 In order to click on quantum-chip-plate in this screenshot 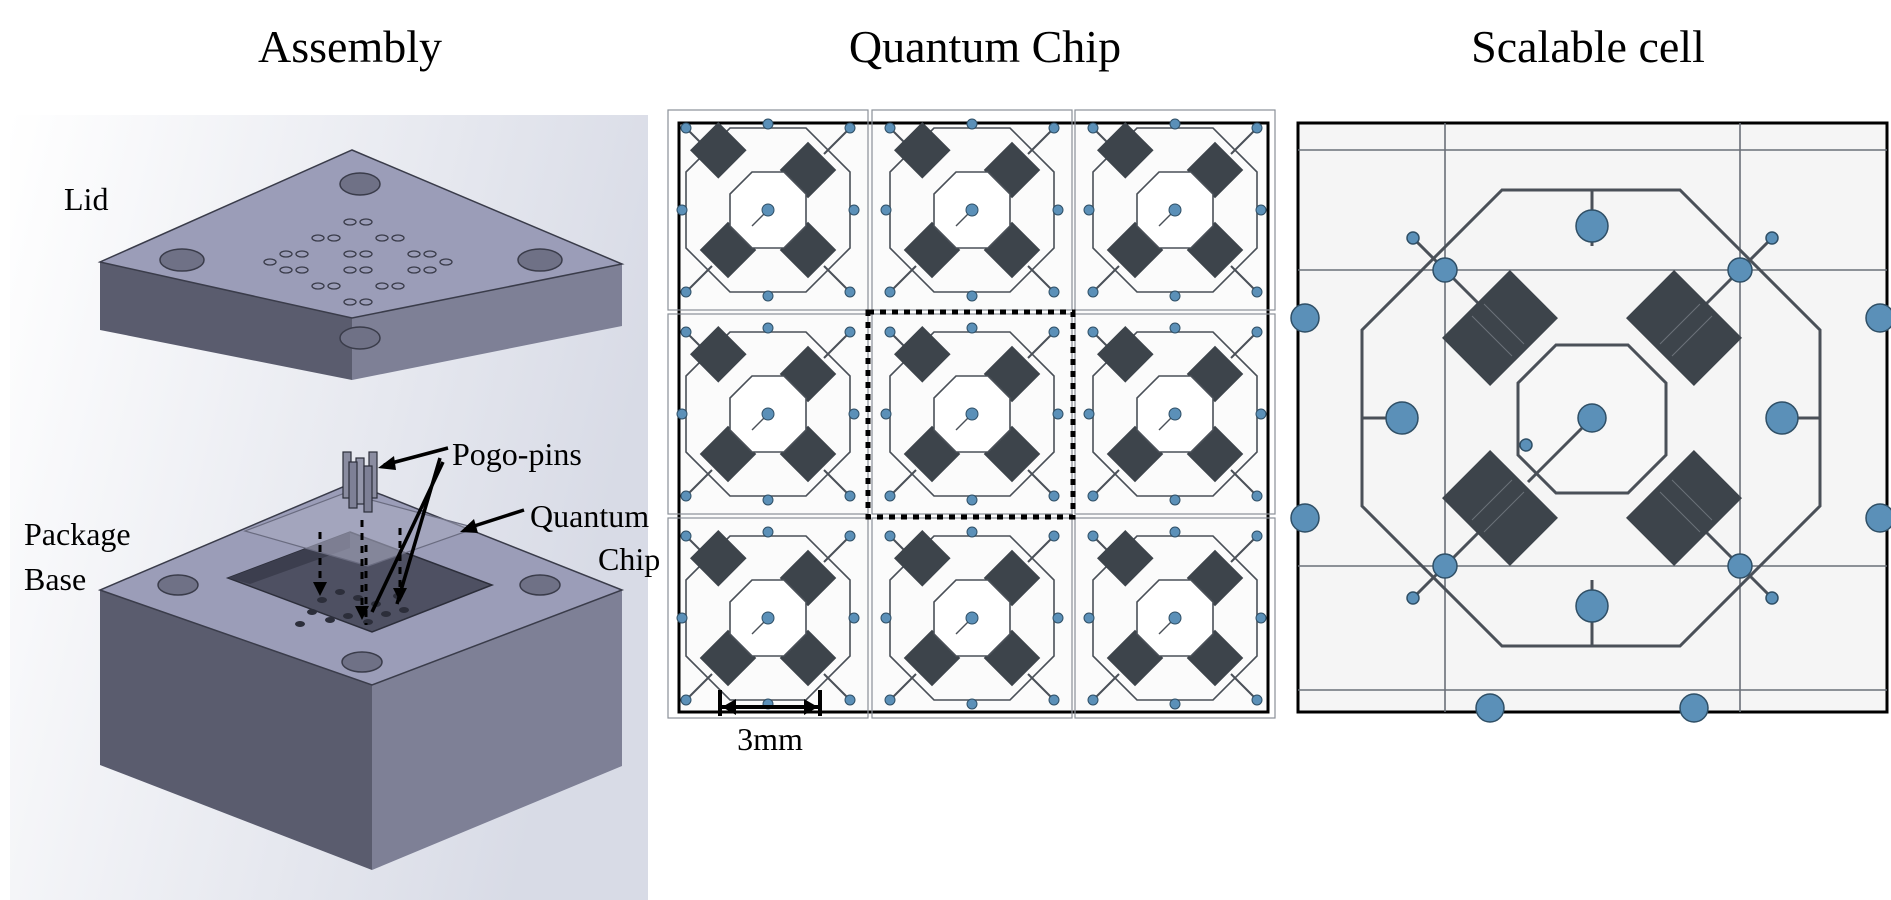, I will do `click(361, 529)`.